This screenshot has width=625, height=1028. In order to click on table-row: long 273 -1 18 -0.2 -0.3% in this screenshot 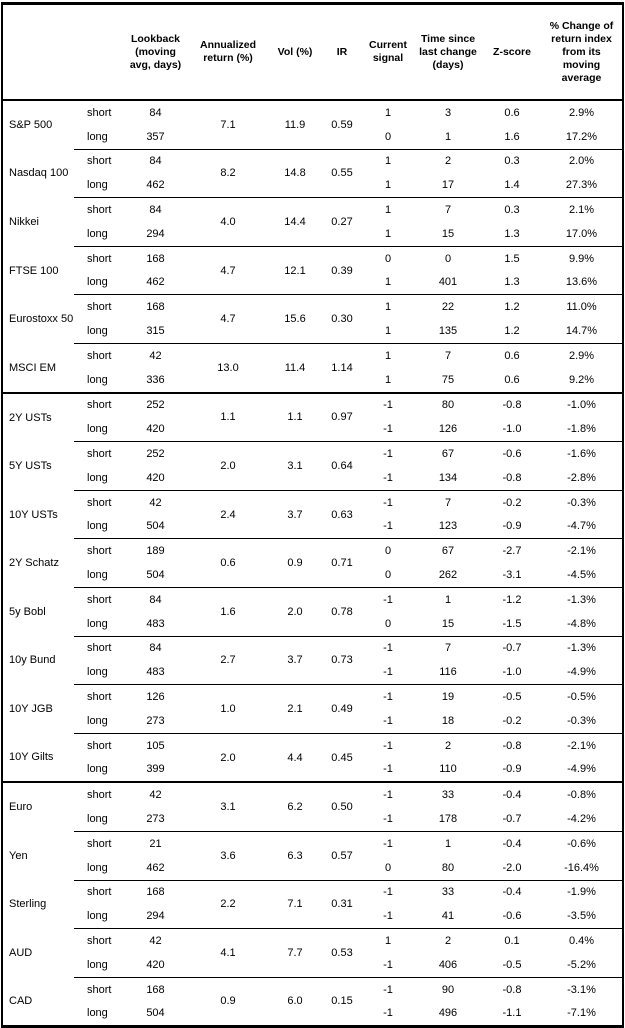, I will do `click(312, 721)`.